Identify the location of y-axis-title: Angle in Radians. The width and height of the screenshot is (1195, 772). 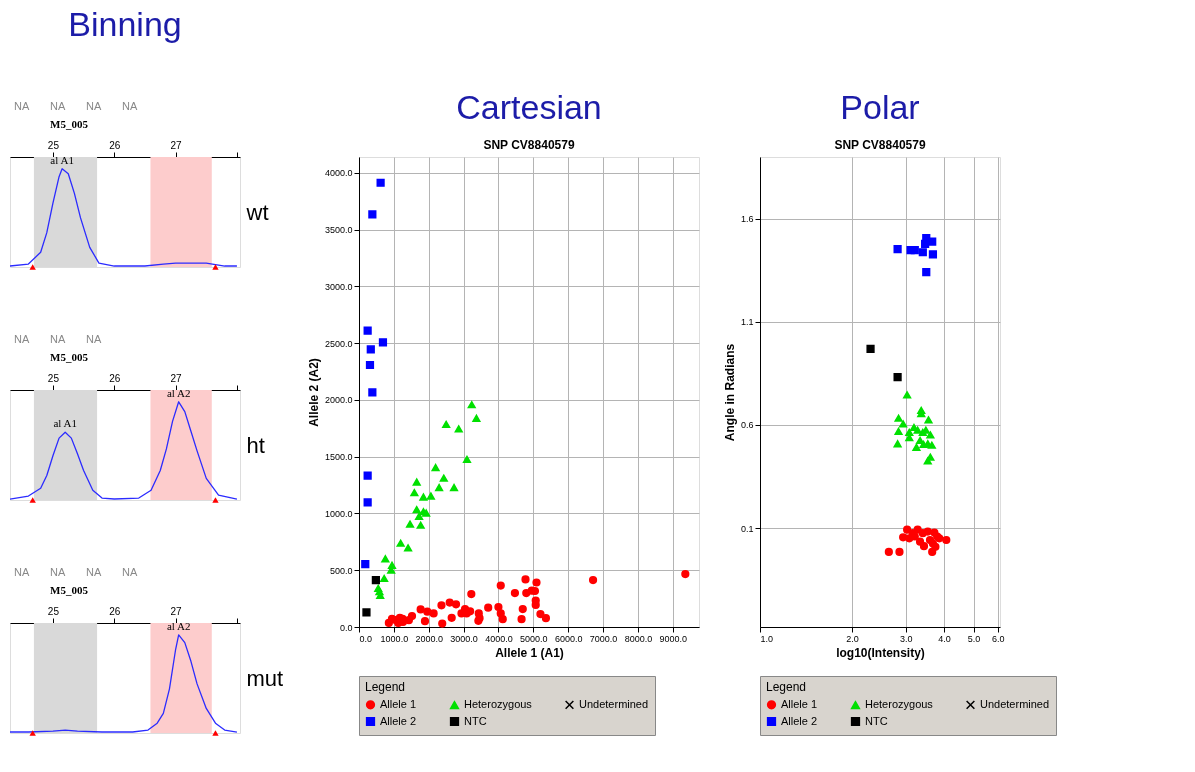
(729, 392).